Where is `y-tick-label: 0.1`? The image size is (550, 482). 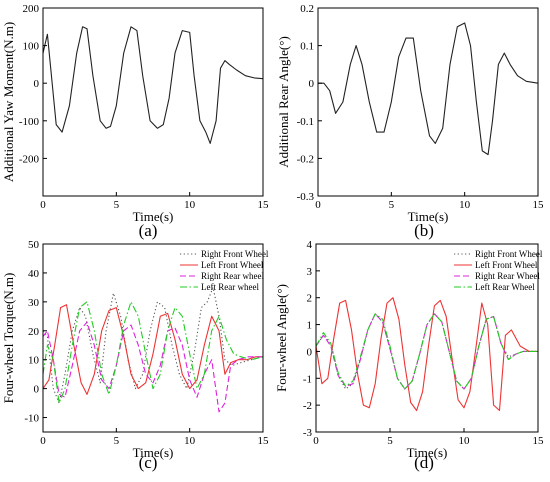 y-tick-label: 0.1 is located at coordinates (307, 47).